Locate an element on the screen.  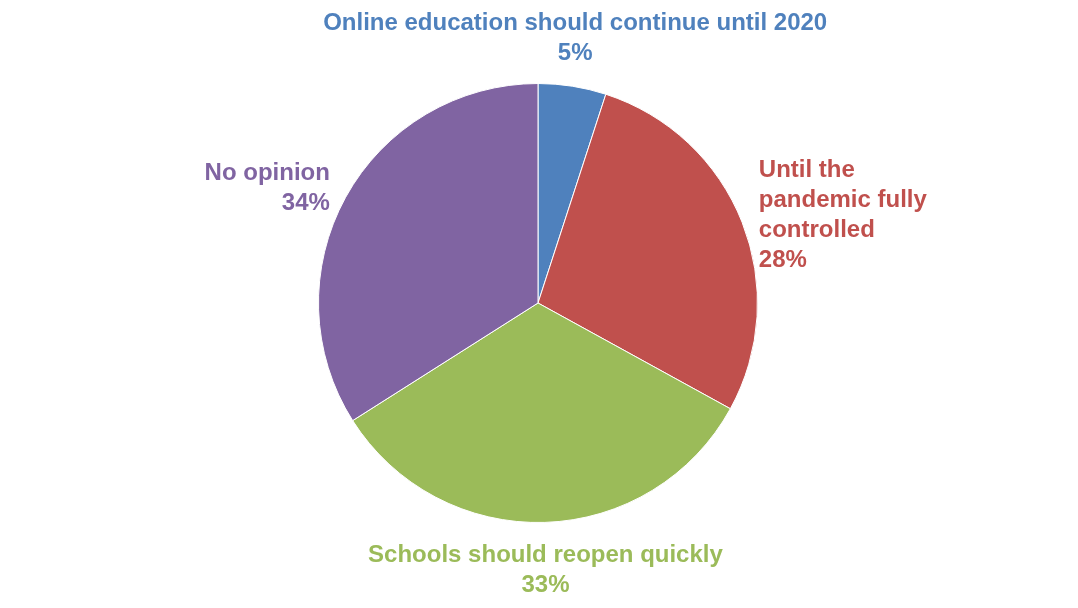
slice-label: Until the pandemic fully controlled is located at coordinates (843, 199).